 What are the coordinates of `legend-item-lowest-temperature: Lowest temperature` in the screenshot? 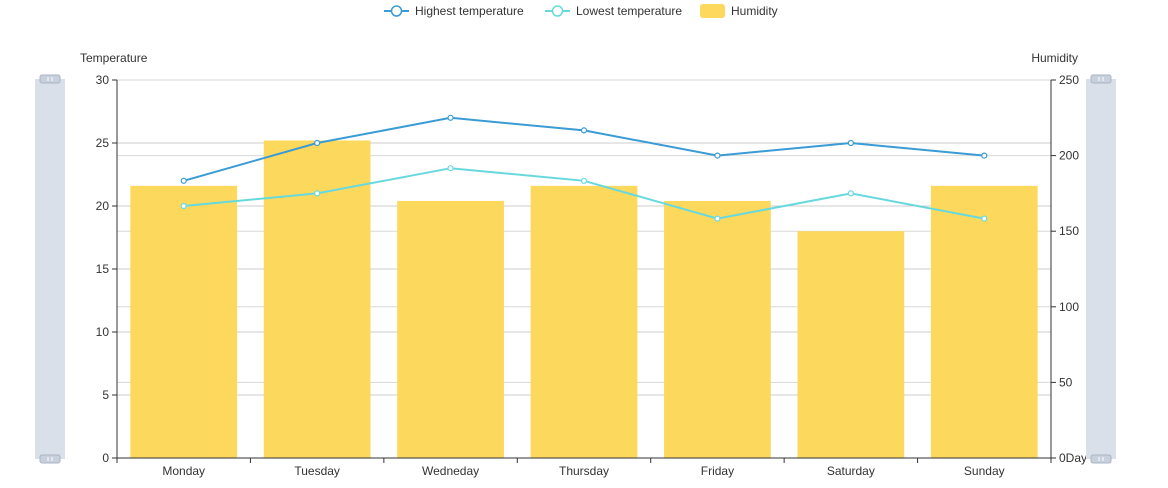 It's located at (613, 11).